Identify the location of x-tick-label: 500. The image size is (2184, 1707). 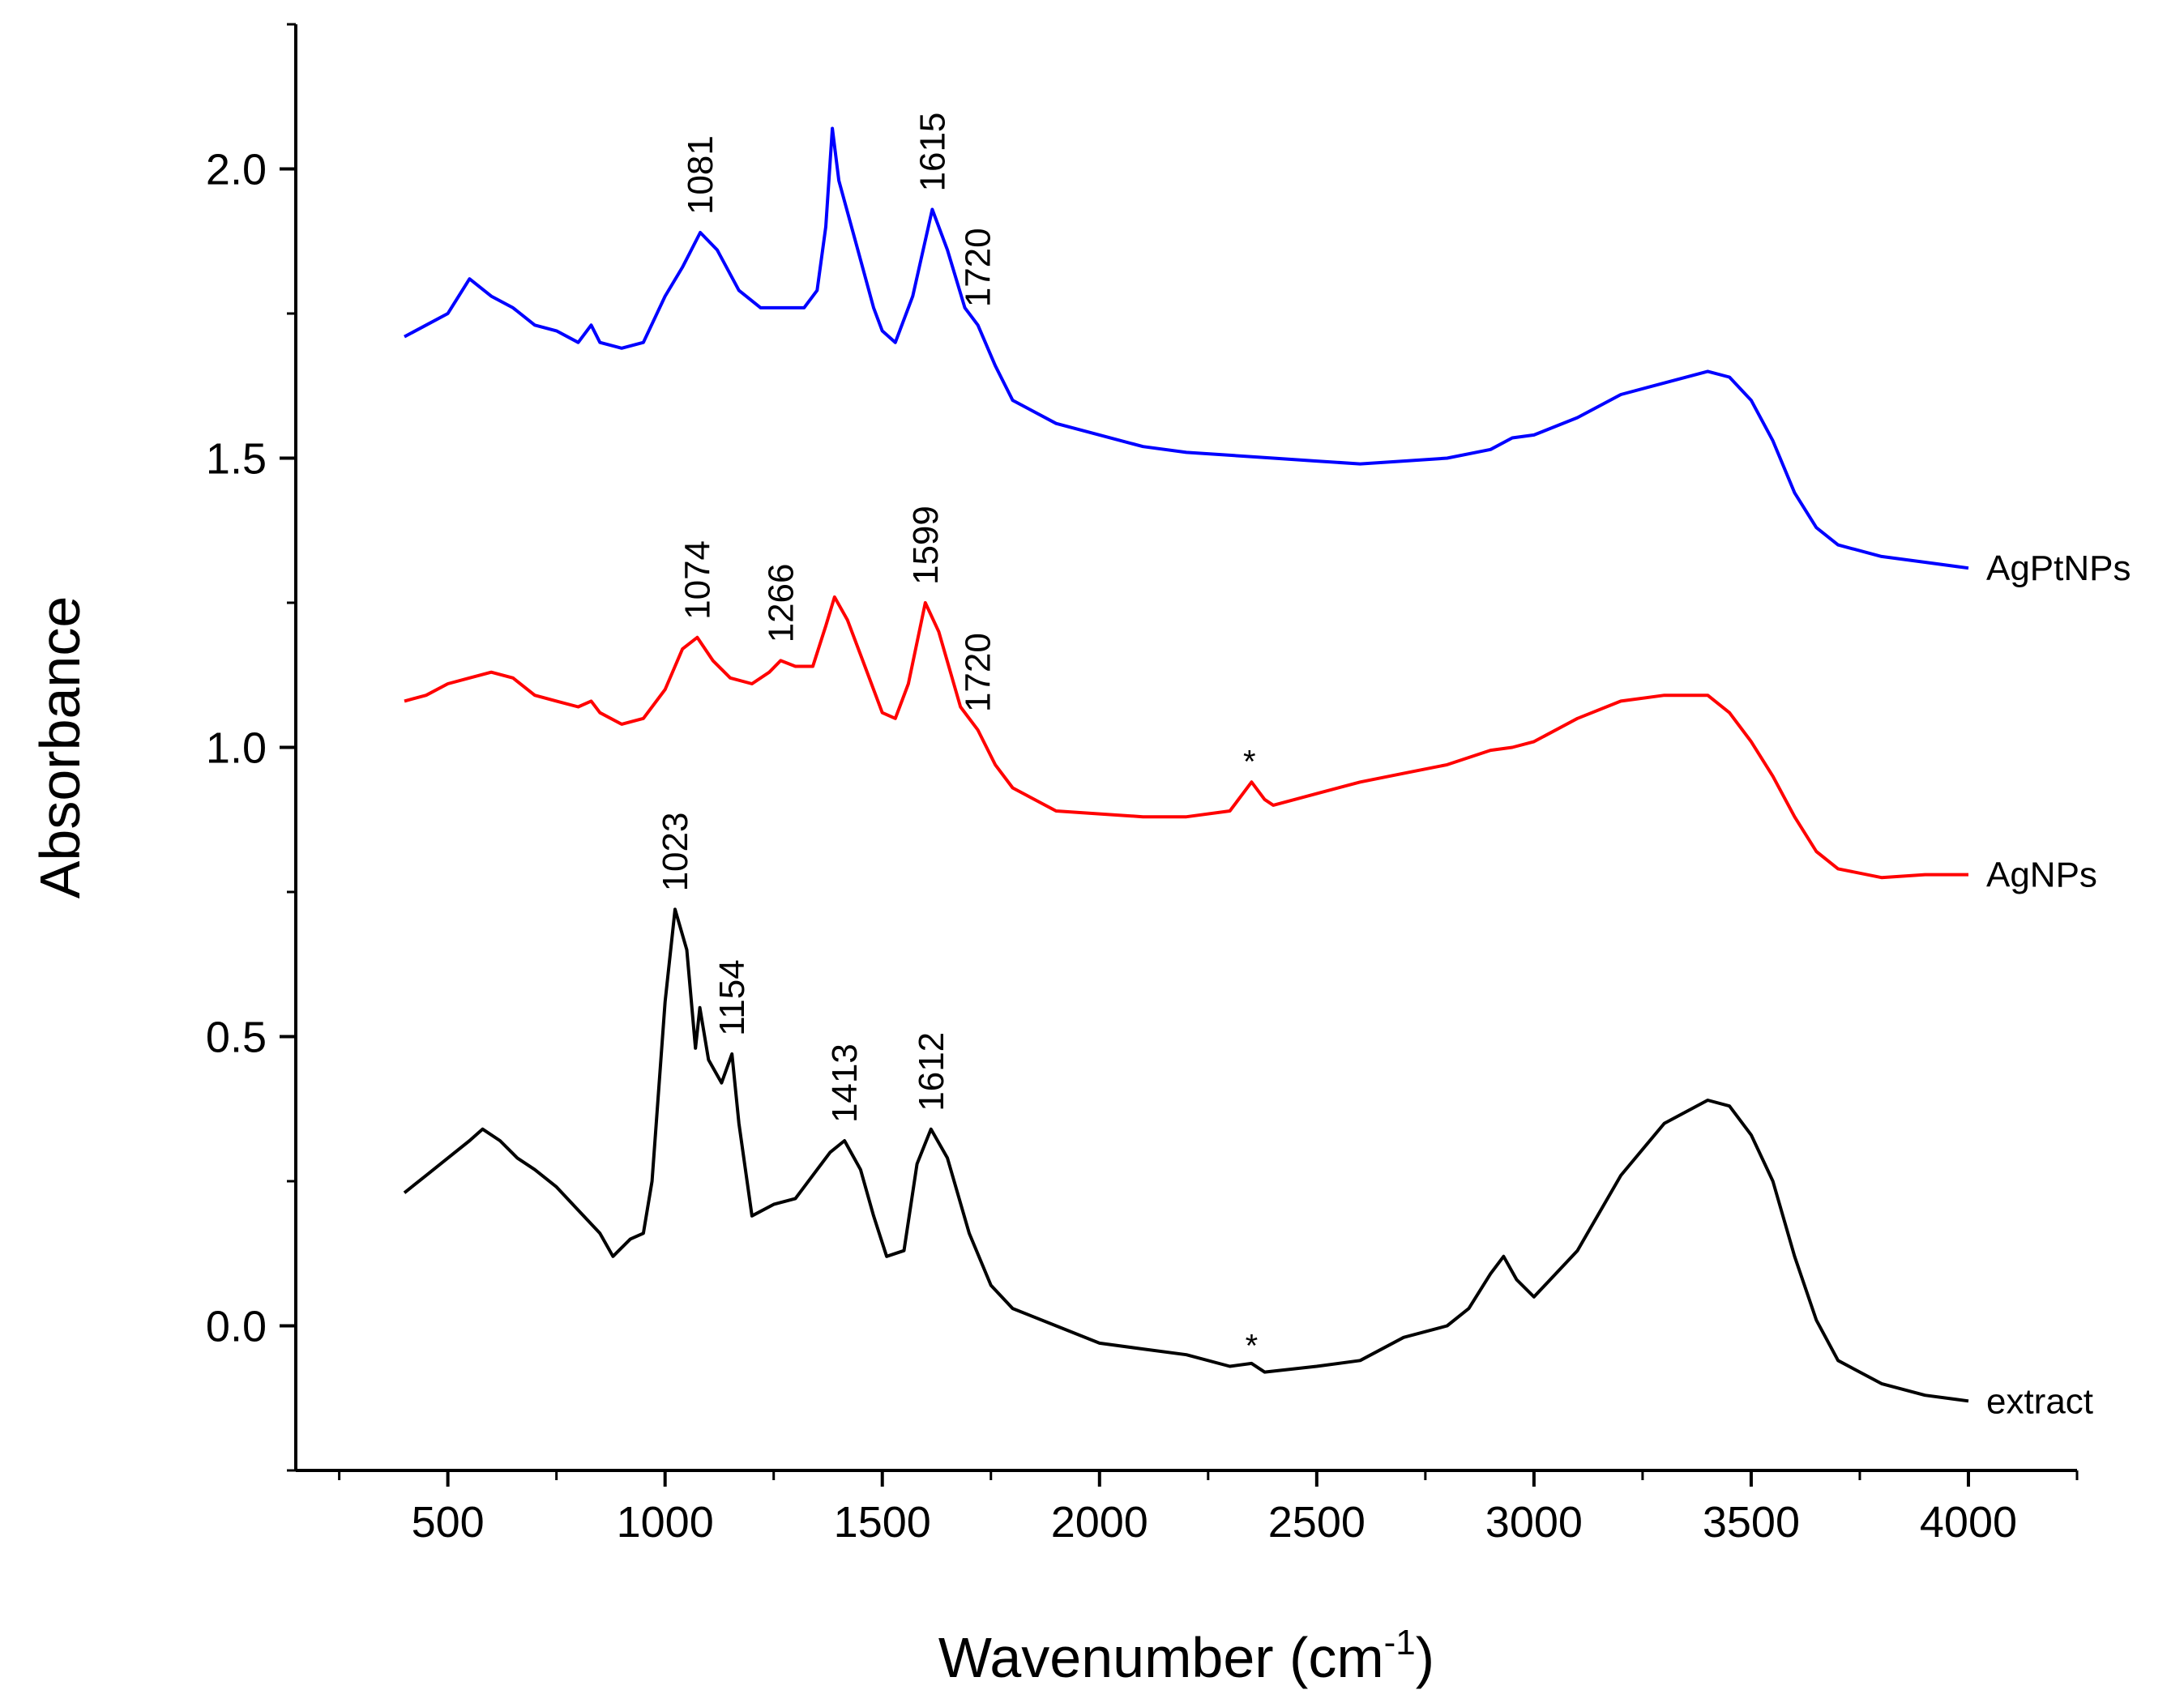
(448, 1522).